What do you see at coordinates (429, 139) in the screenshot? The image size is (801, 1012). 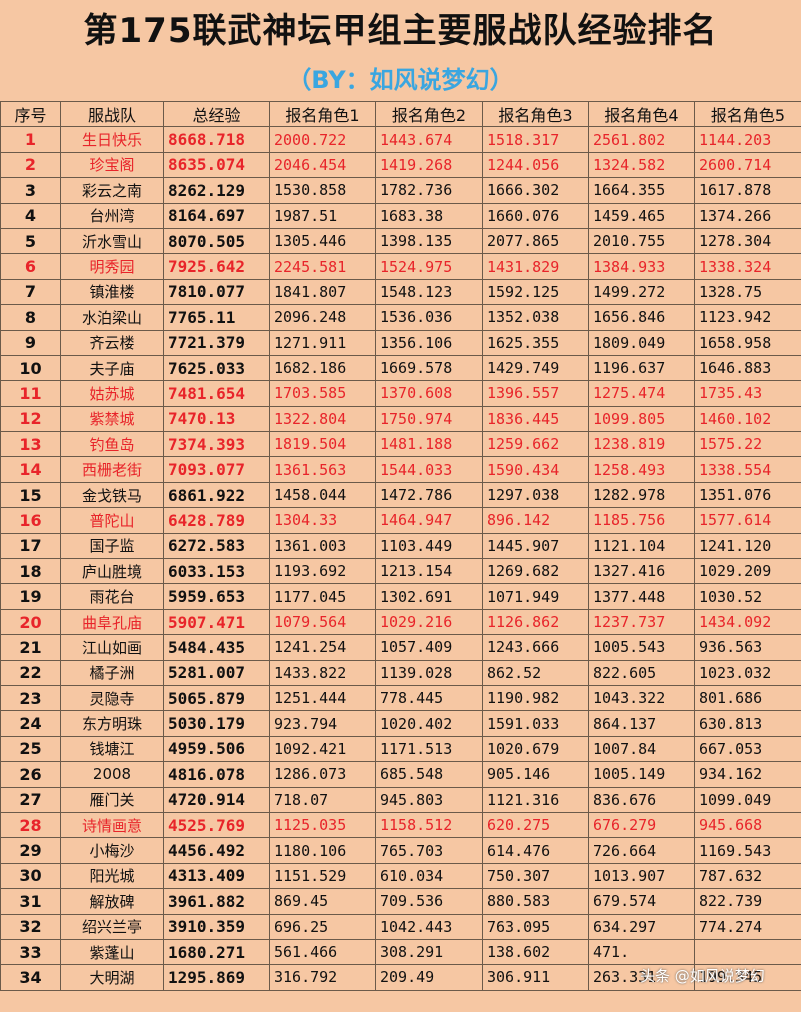 I see `role2-exp: 1443.674` at bounding box center [429, 139].